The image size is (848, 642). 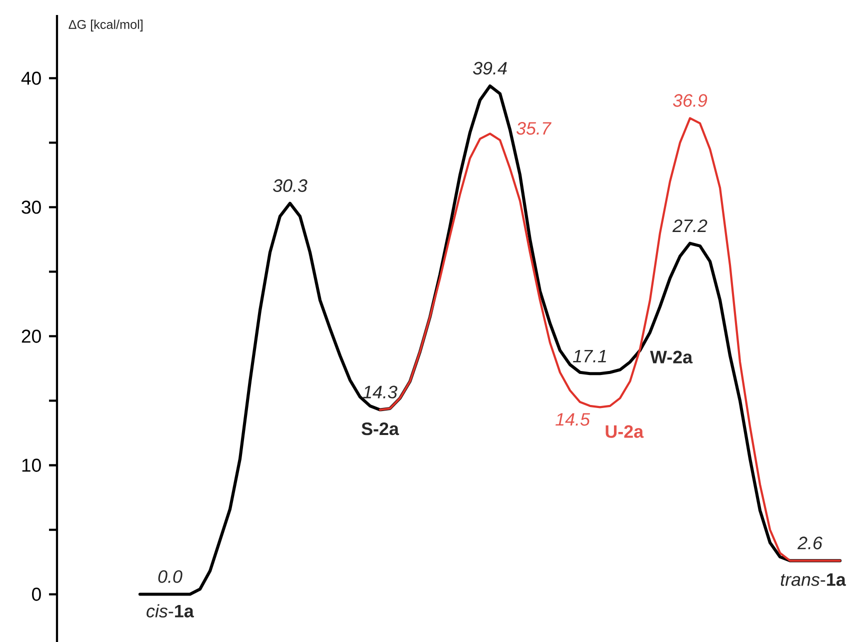 What do you see at coordinates (671, 357) in the screenshot?
I see `annotation: W-2a` at bounding box center [671, 357].